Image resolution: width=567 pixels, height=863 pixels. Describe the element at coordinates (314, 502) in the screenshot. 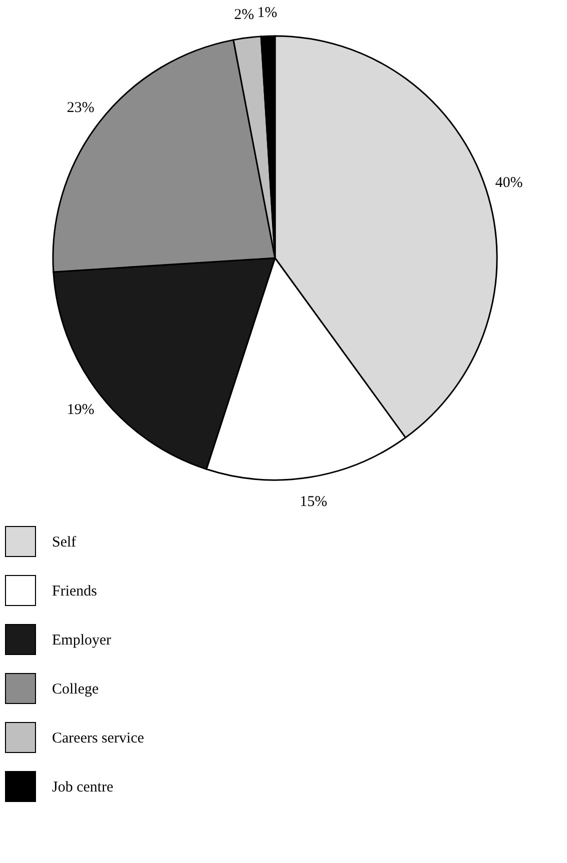

I see `data-label: 15%` at that location.